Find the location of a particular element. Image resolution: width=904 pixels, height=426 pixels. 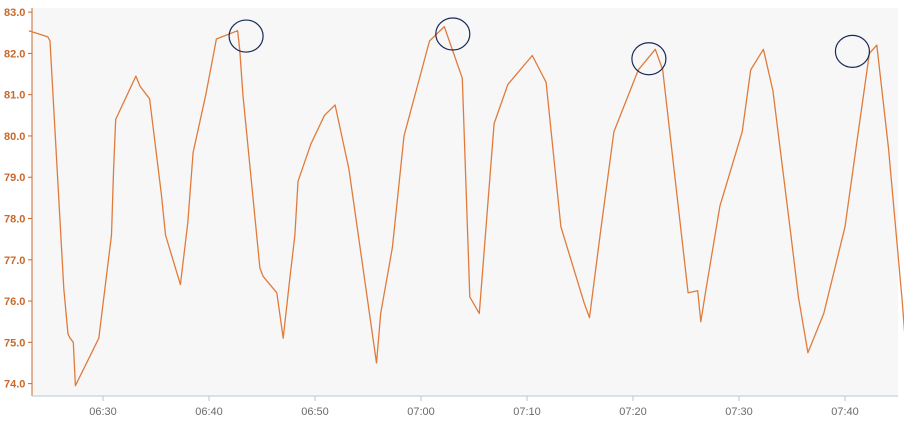

x-tick-label: 07:40 is located at coordinates (845, 412).